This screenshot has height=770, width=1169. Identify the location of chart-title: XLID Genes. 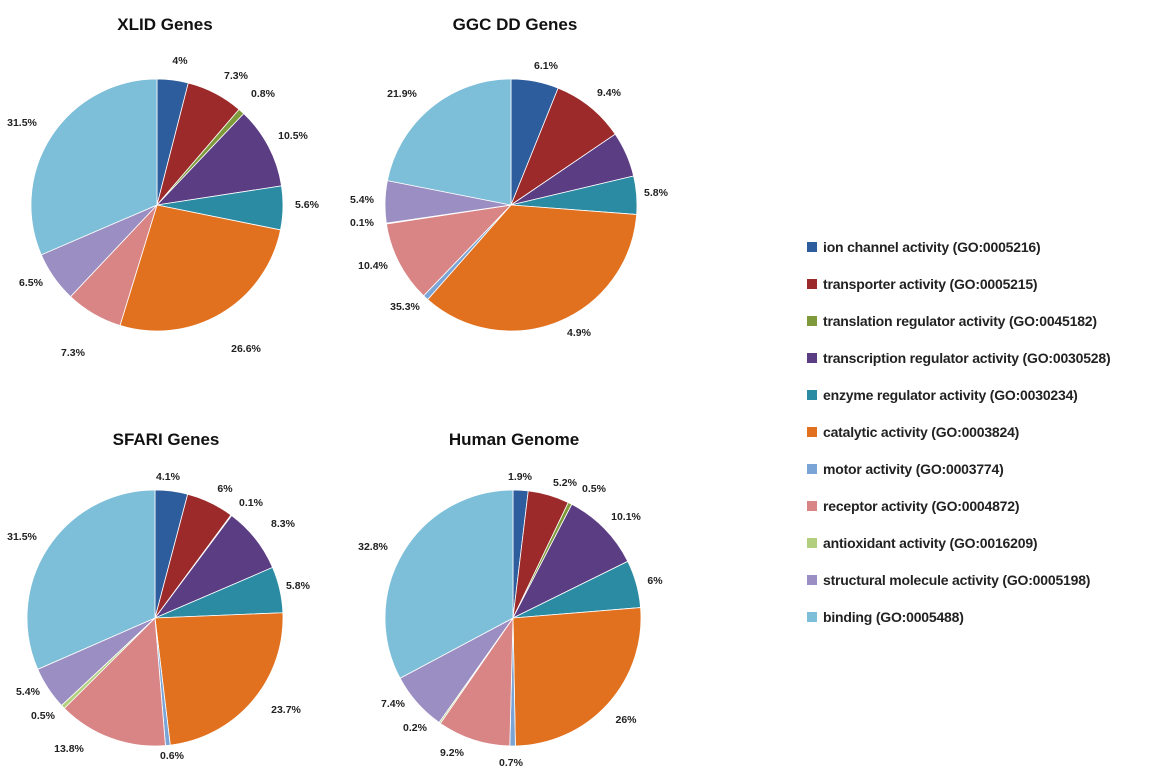
(164, 24).